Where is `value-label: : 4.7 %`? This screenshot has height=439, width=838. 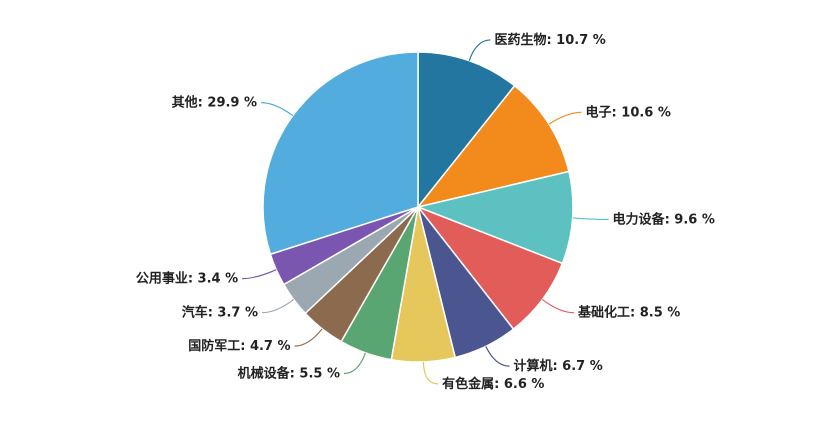
value-label: : 4.7 % is located at coordinates (265, 346).